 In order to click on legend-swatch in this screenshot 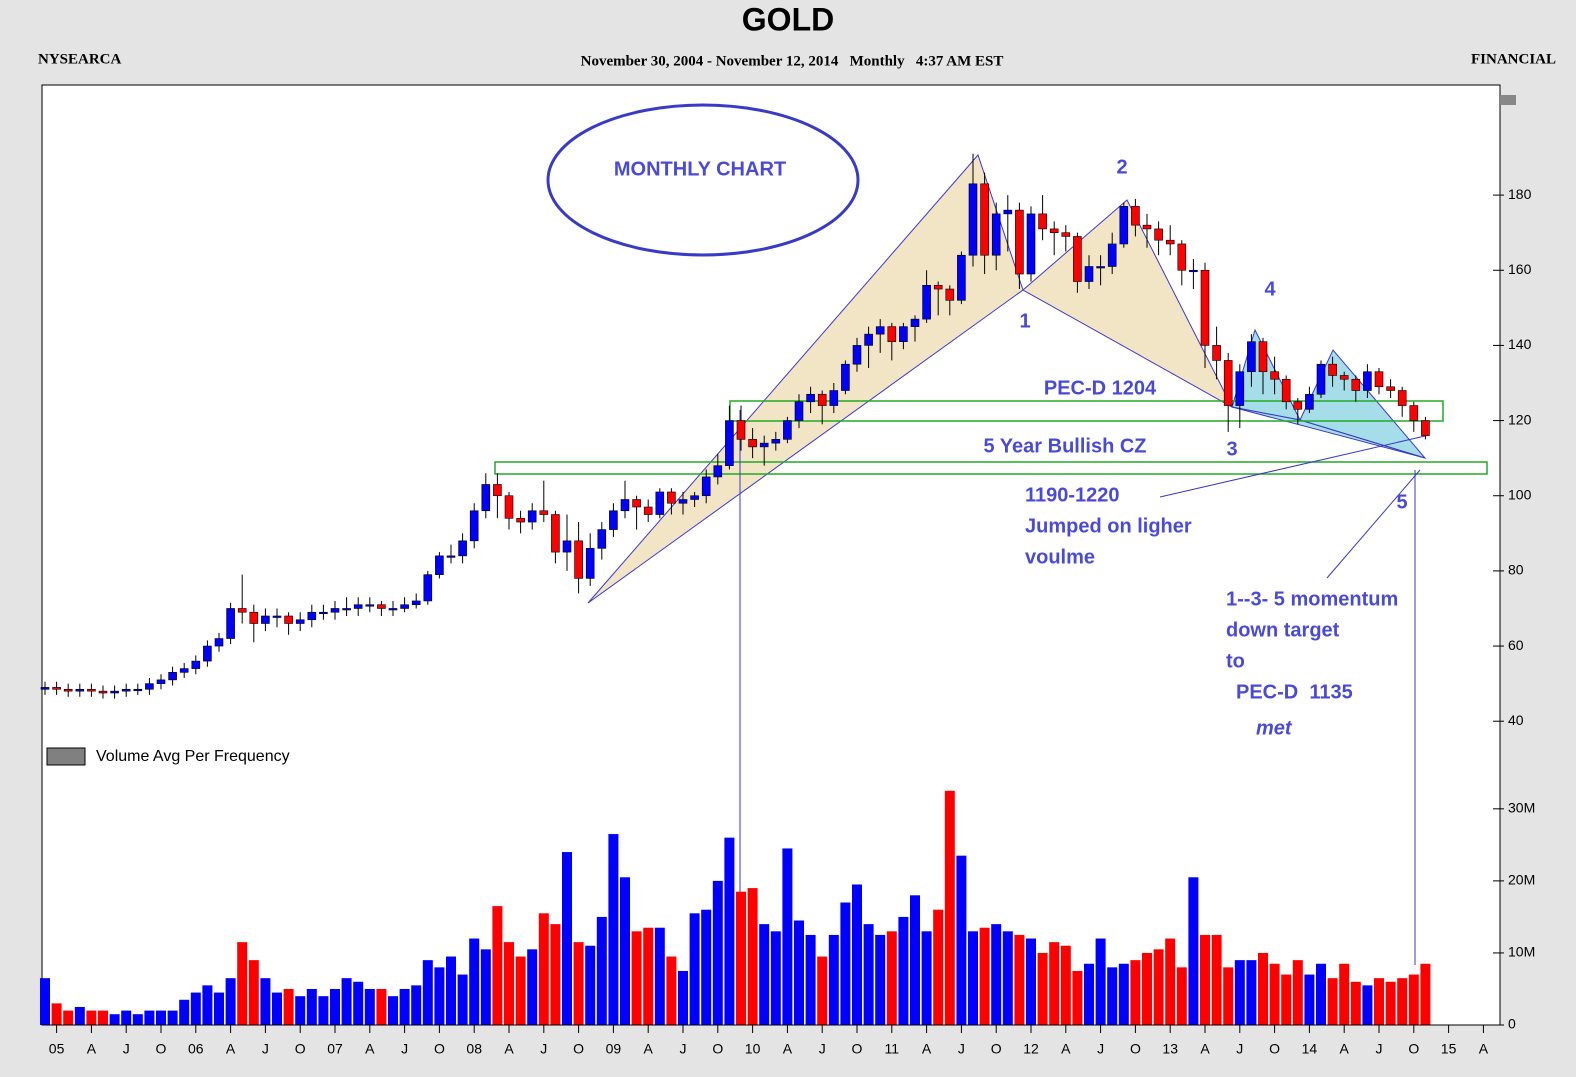, I will do `click(66, 756)`.